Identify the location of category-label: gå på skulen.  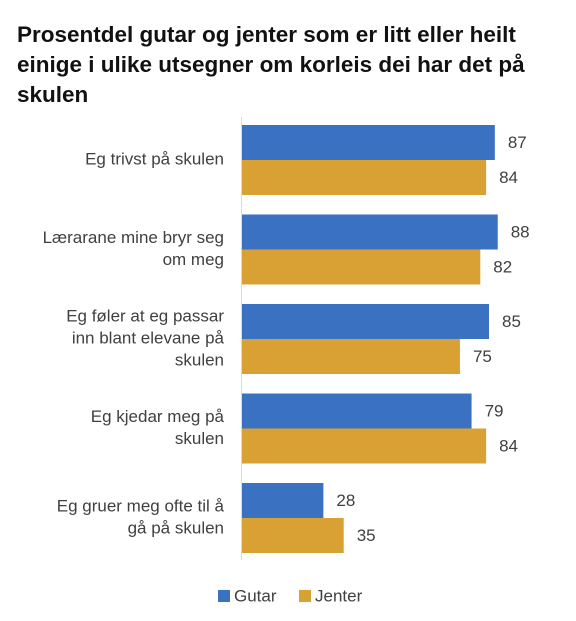
(176, 527).